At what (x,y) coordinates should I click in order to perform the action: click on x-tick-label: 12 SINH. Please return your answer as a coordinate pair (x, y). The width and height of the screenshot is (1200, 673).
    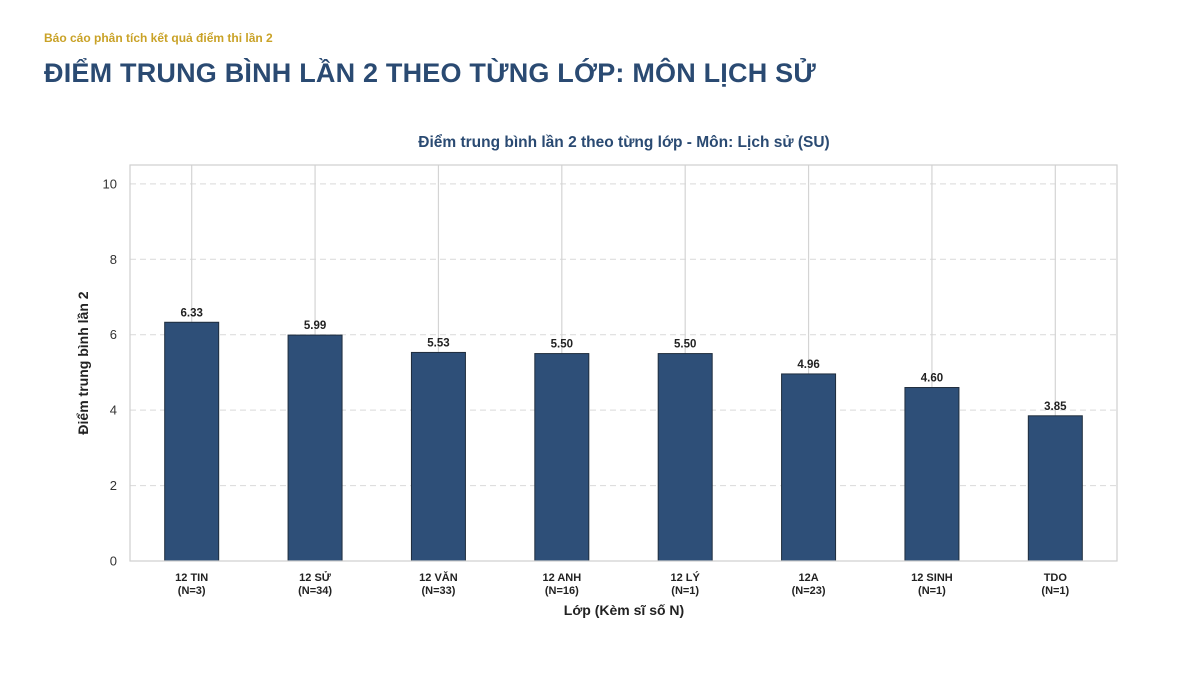
    Looking at the image, I should click on (932, 578).